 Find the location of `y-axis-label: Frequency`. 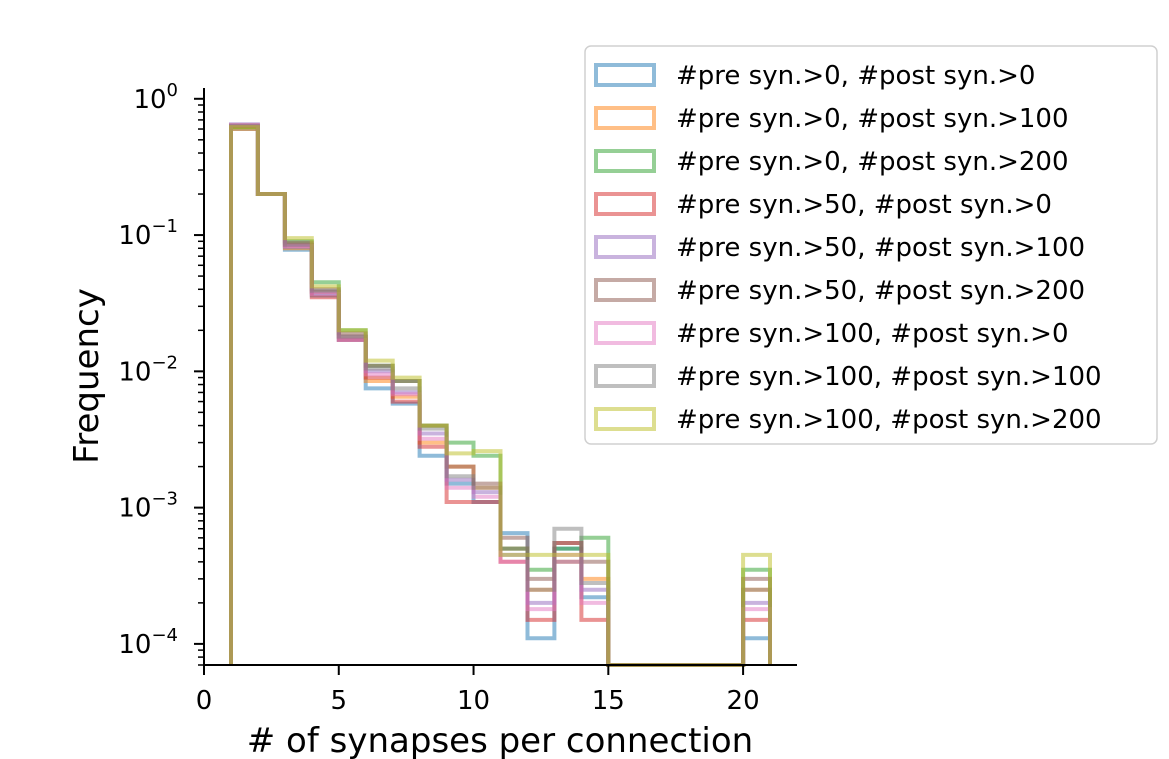

y-axis-label: Frequency is located at coordinates (87, 376).